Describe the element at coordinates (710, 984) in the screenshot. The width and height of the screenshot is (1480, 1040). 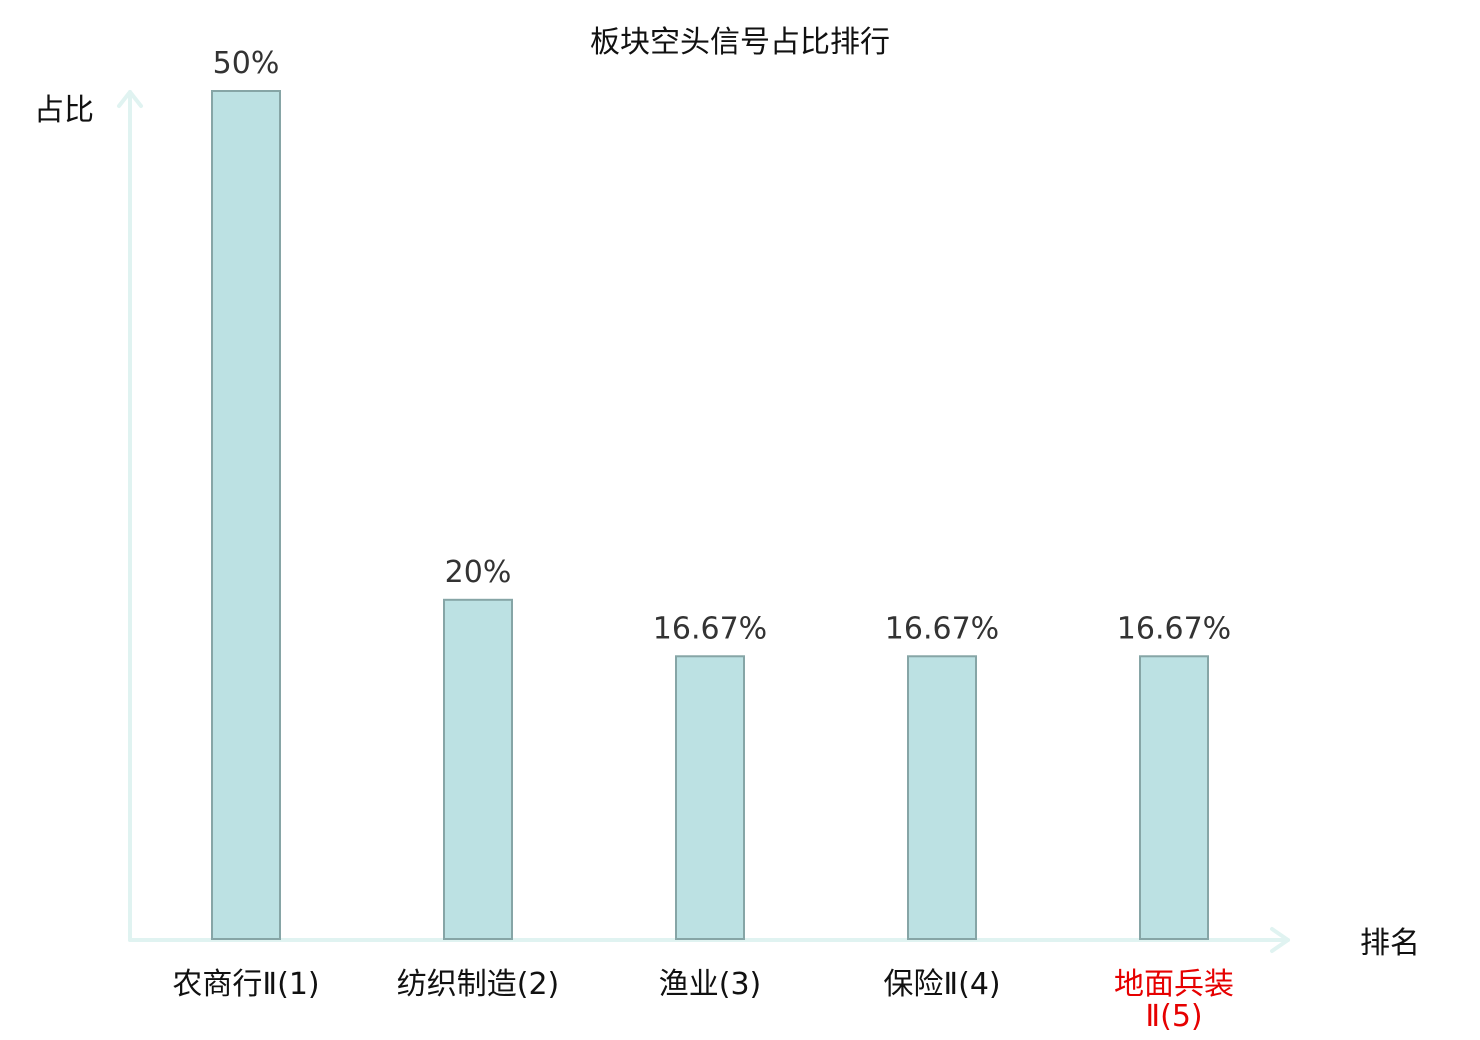
I see `category-label-3: 渔业(3)` at that location.